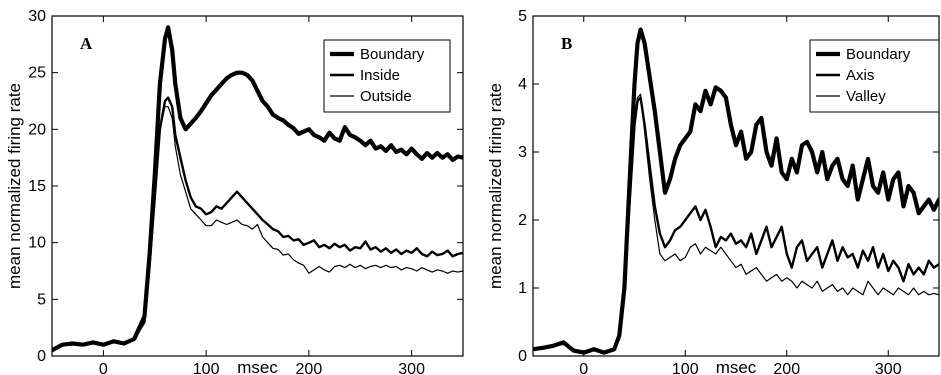  What do you see at coordinates (386, 96) in the screenshot?
I see `panel-a-legend-label-outside: Outside` at bounding box center [386, 96].